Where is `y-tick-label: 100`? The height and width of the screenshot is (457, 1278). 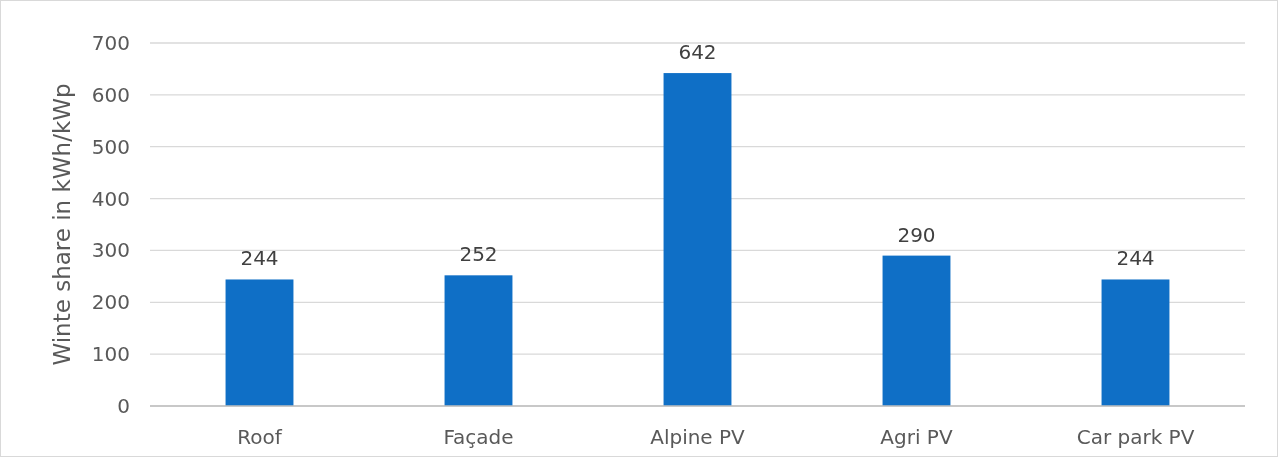 y-tick-label: 100 is located at coordinates (110, 354).